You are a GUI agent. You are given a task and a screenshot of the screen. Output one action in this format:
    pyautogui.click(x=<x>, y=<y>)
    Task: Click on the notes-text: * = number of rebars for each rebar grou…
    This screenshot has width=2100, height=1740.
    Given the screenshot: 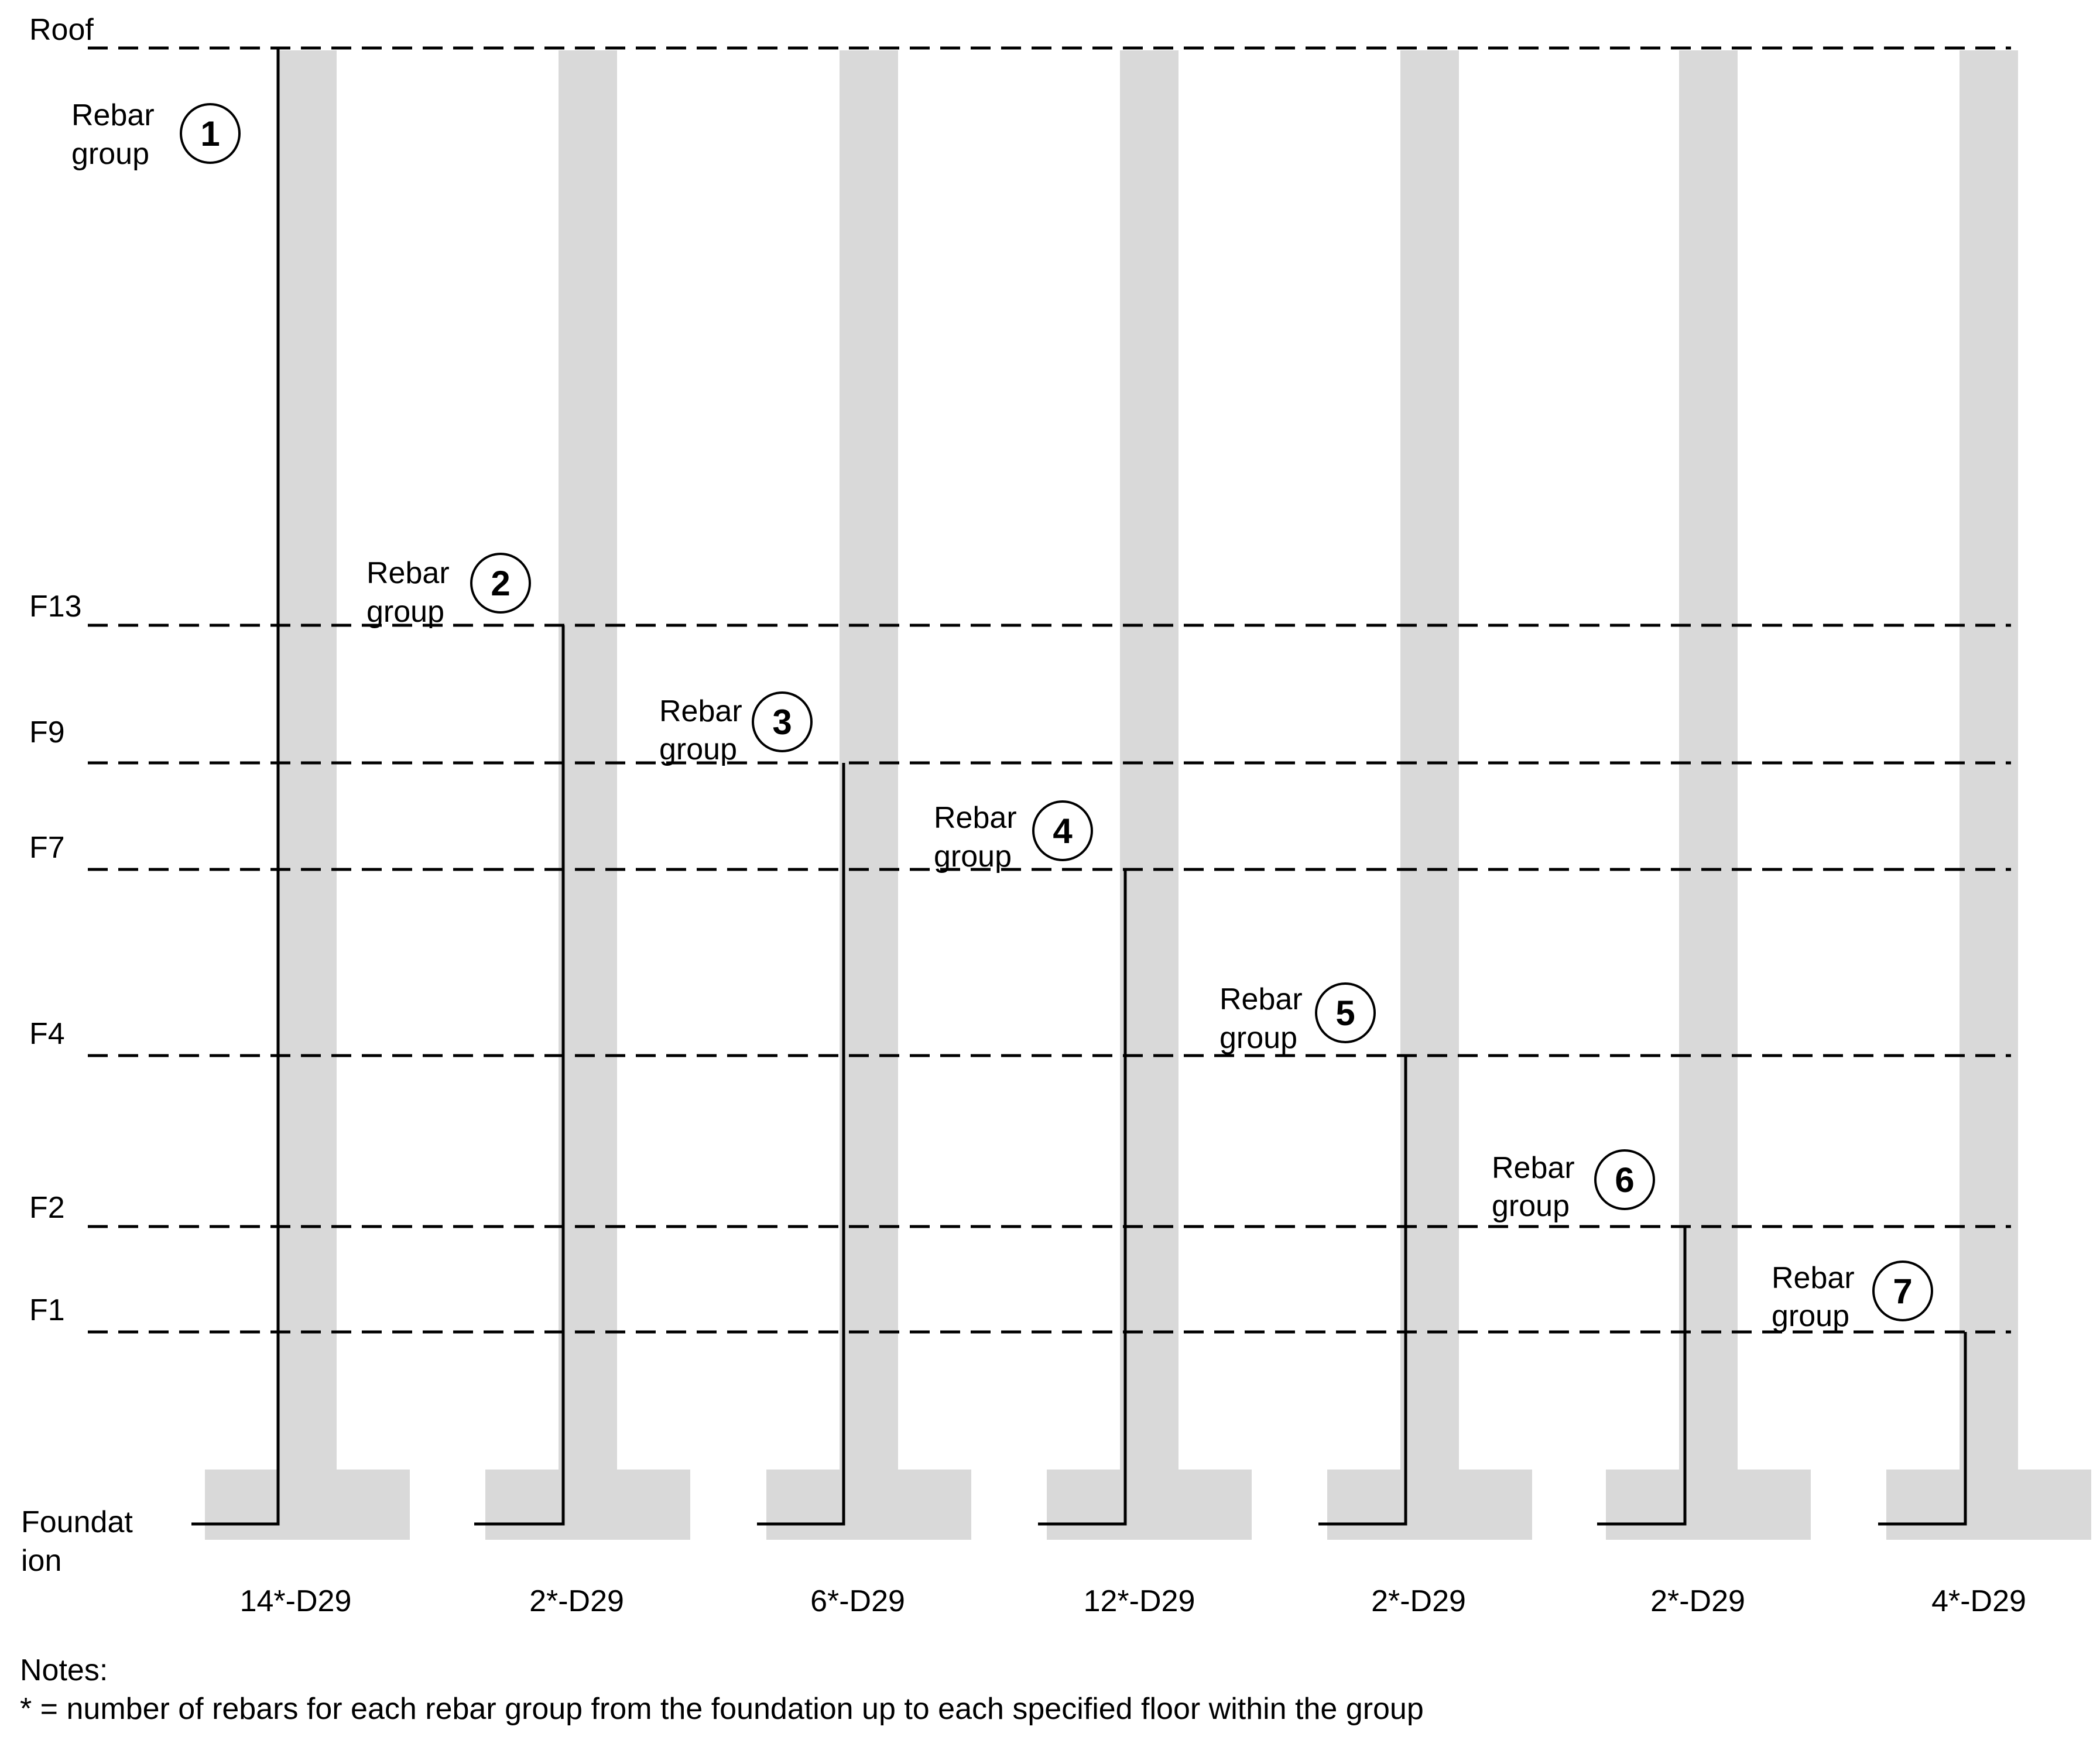 What is the action you would take?
    pyautogui.click(x=722, y=1709)
    